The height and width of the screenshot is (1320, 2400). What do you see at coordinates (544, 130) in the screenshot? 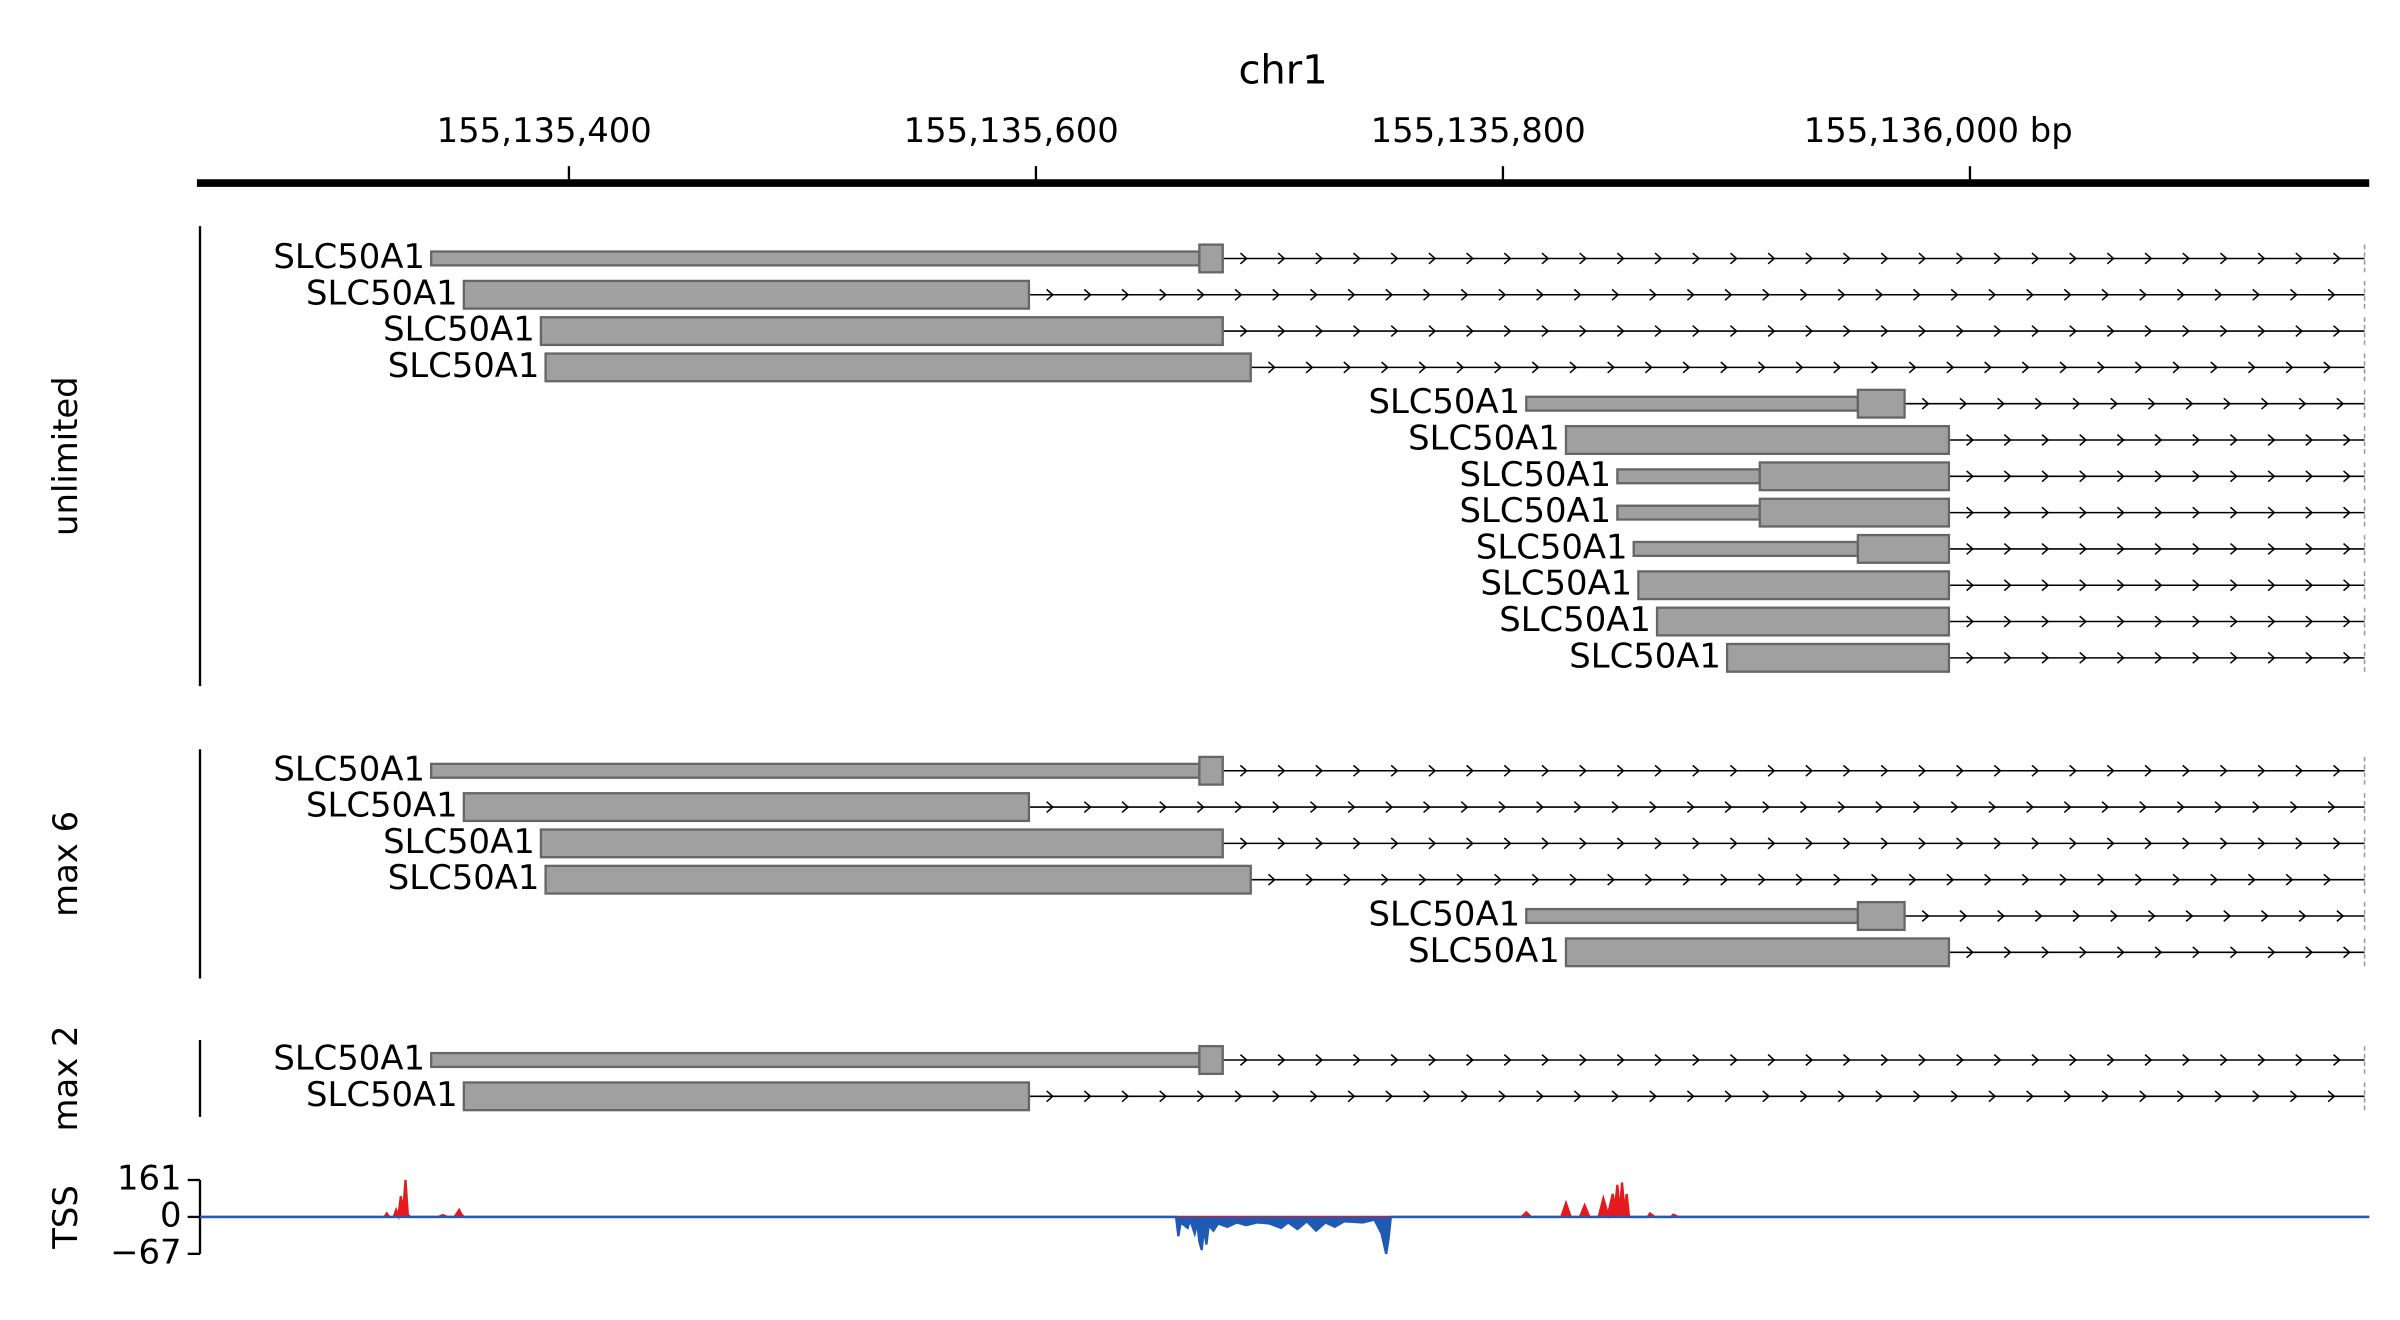
I see `x-tick-label: 155,135,400` at bounding box center [544, 130].